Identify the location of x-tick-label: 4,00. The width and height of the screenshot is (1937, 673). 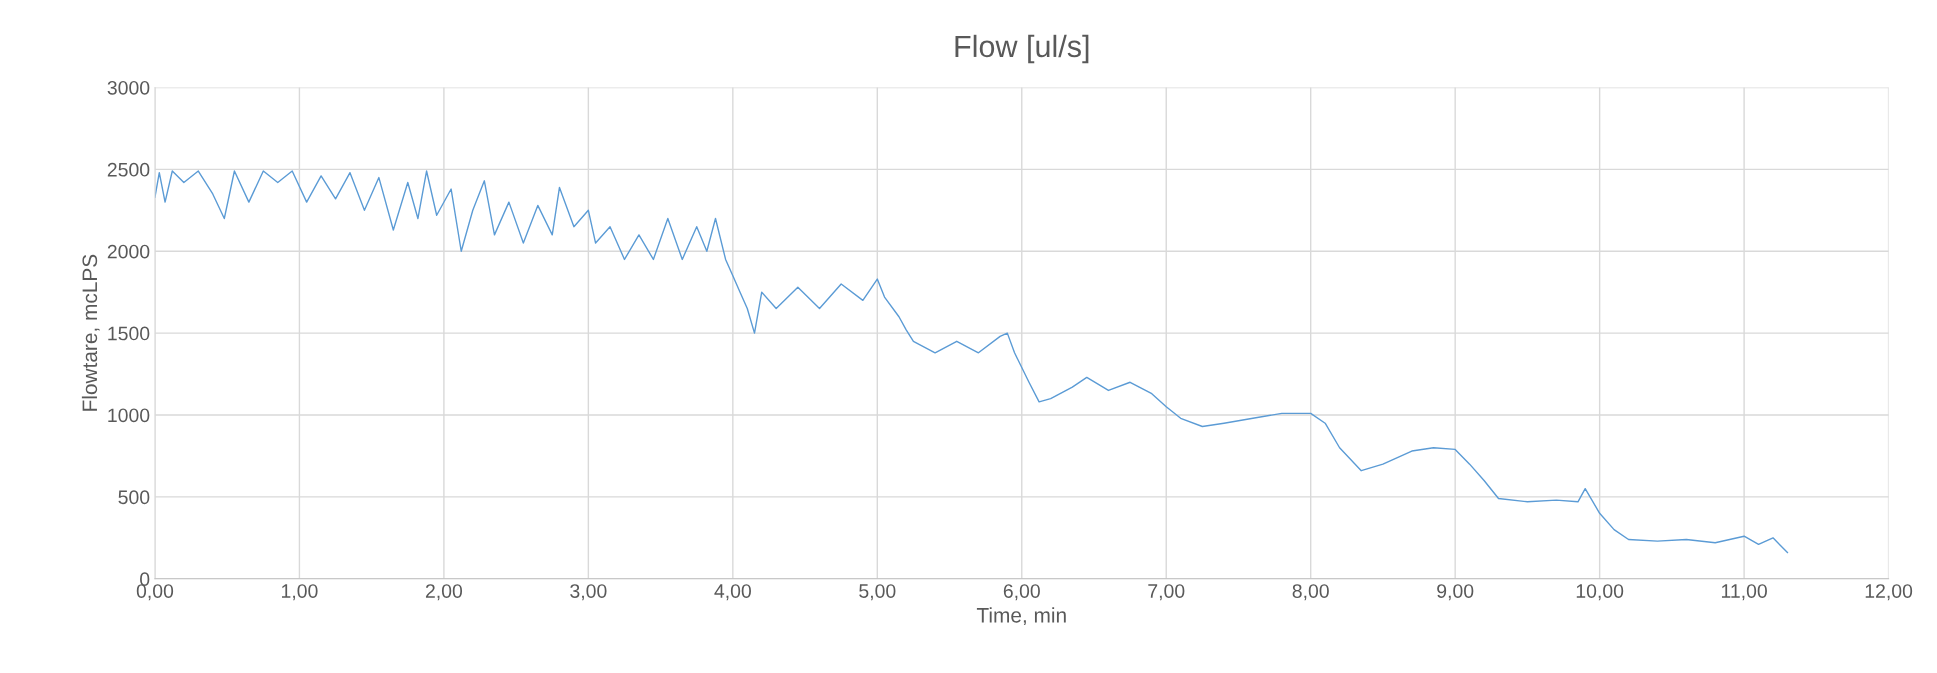
(732, 592).